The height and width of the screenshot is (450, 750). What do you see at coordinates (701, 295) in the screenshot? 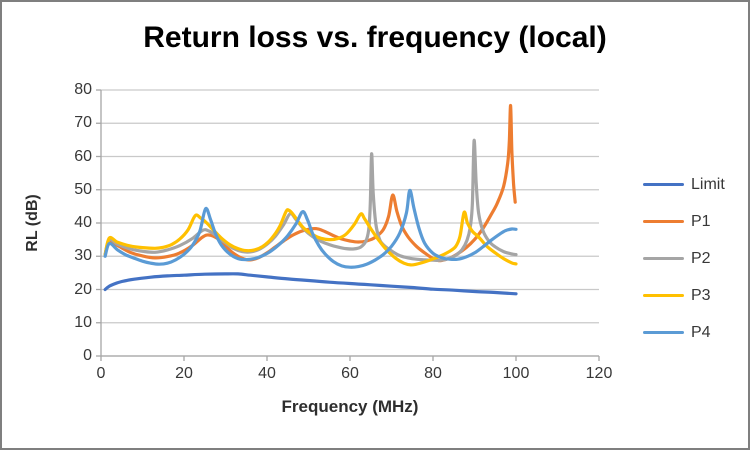
I see `legend-label: P3` at bounding box center [701, 295].